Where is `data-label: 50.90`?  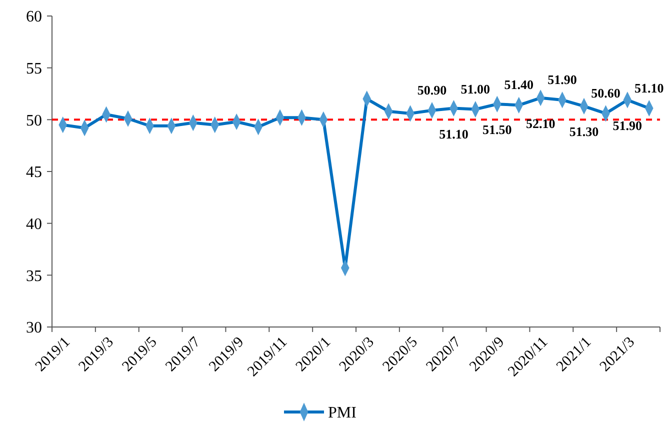
data-label: 50.90 is located at coordinates (432, 90).